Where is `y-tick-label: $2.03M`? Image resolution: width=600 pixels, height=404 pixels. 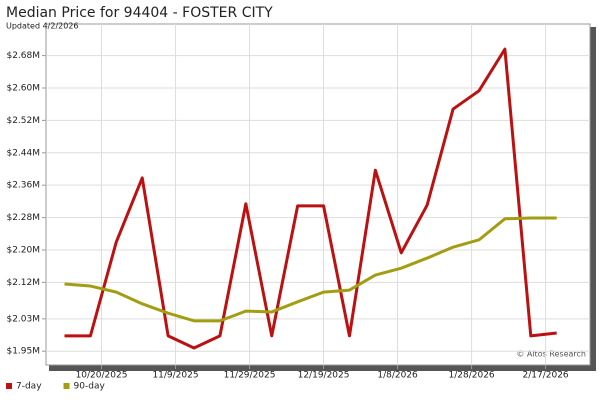
y-tick-label: $2.03M is located at coordinates (23, 319).